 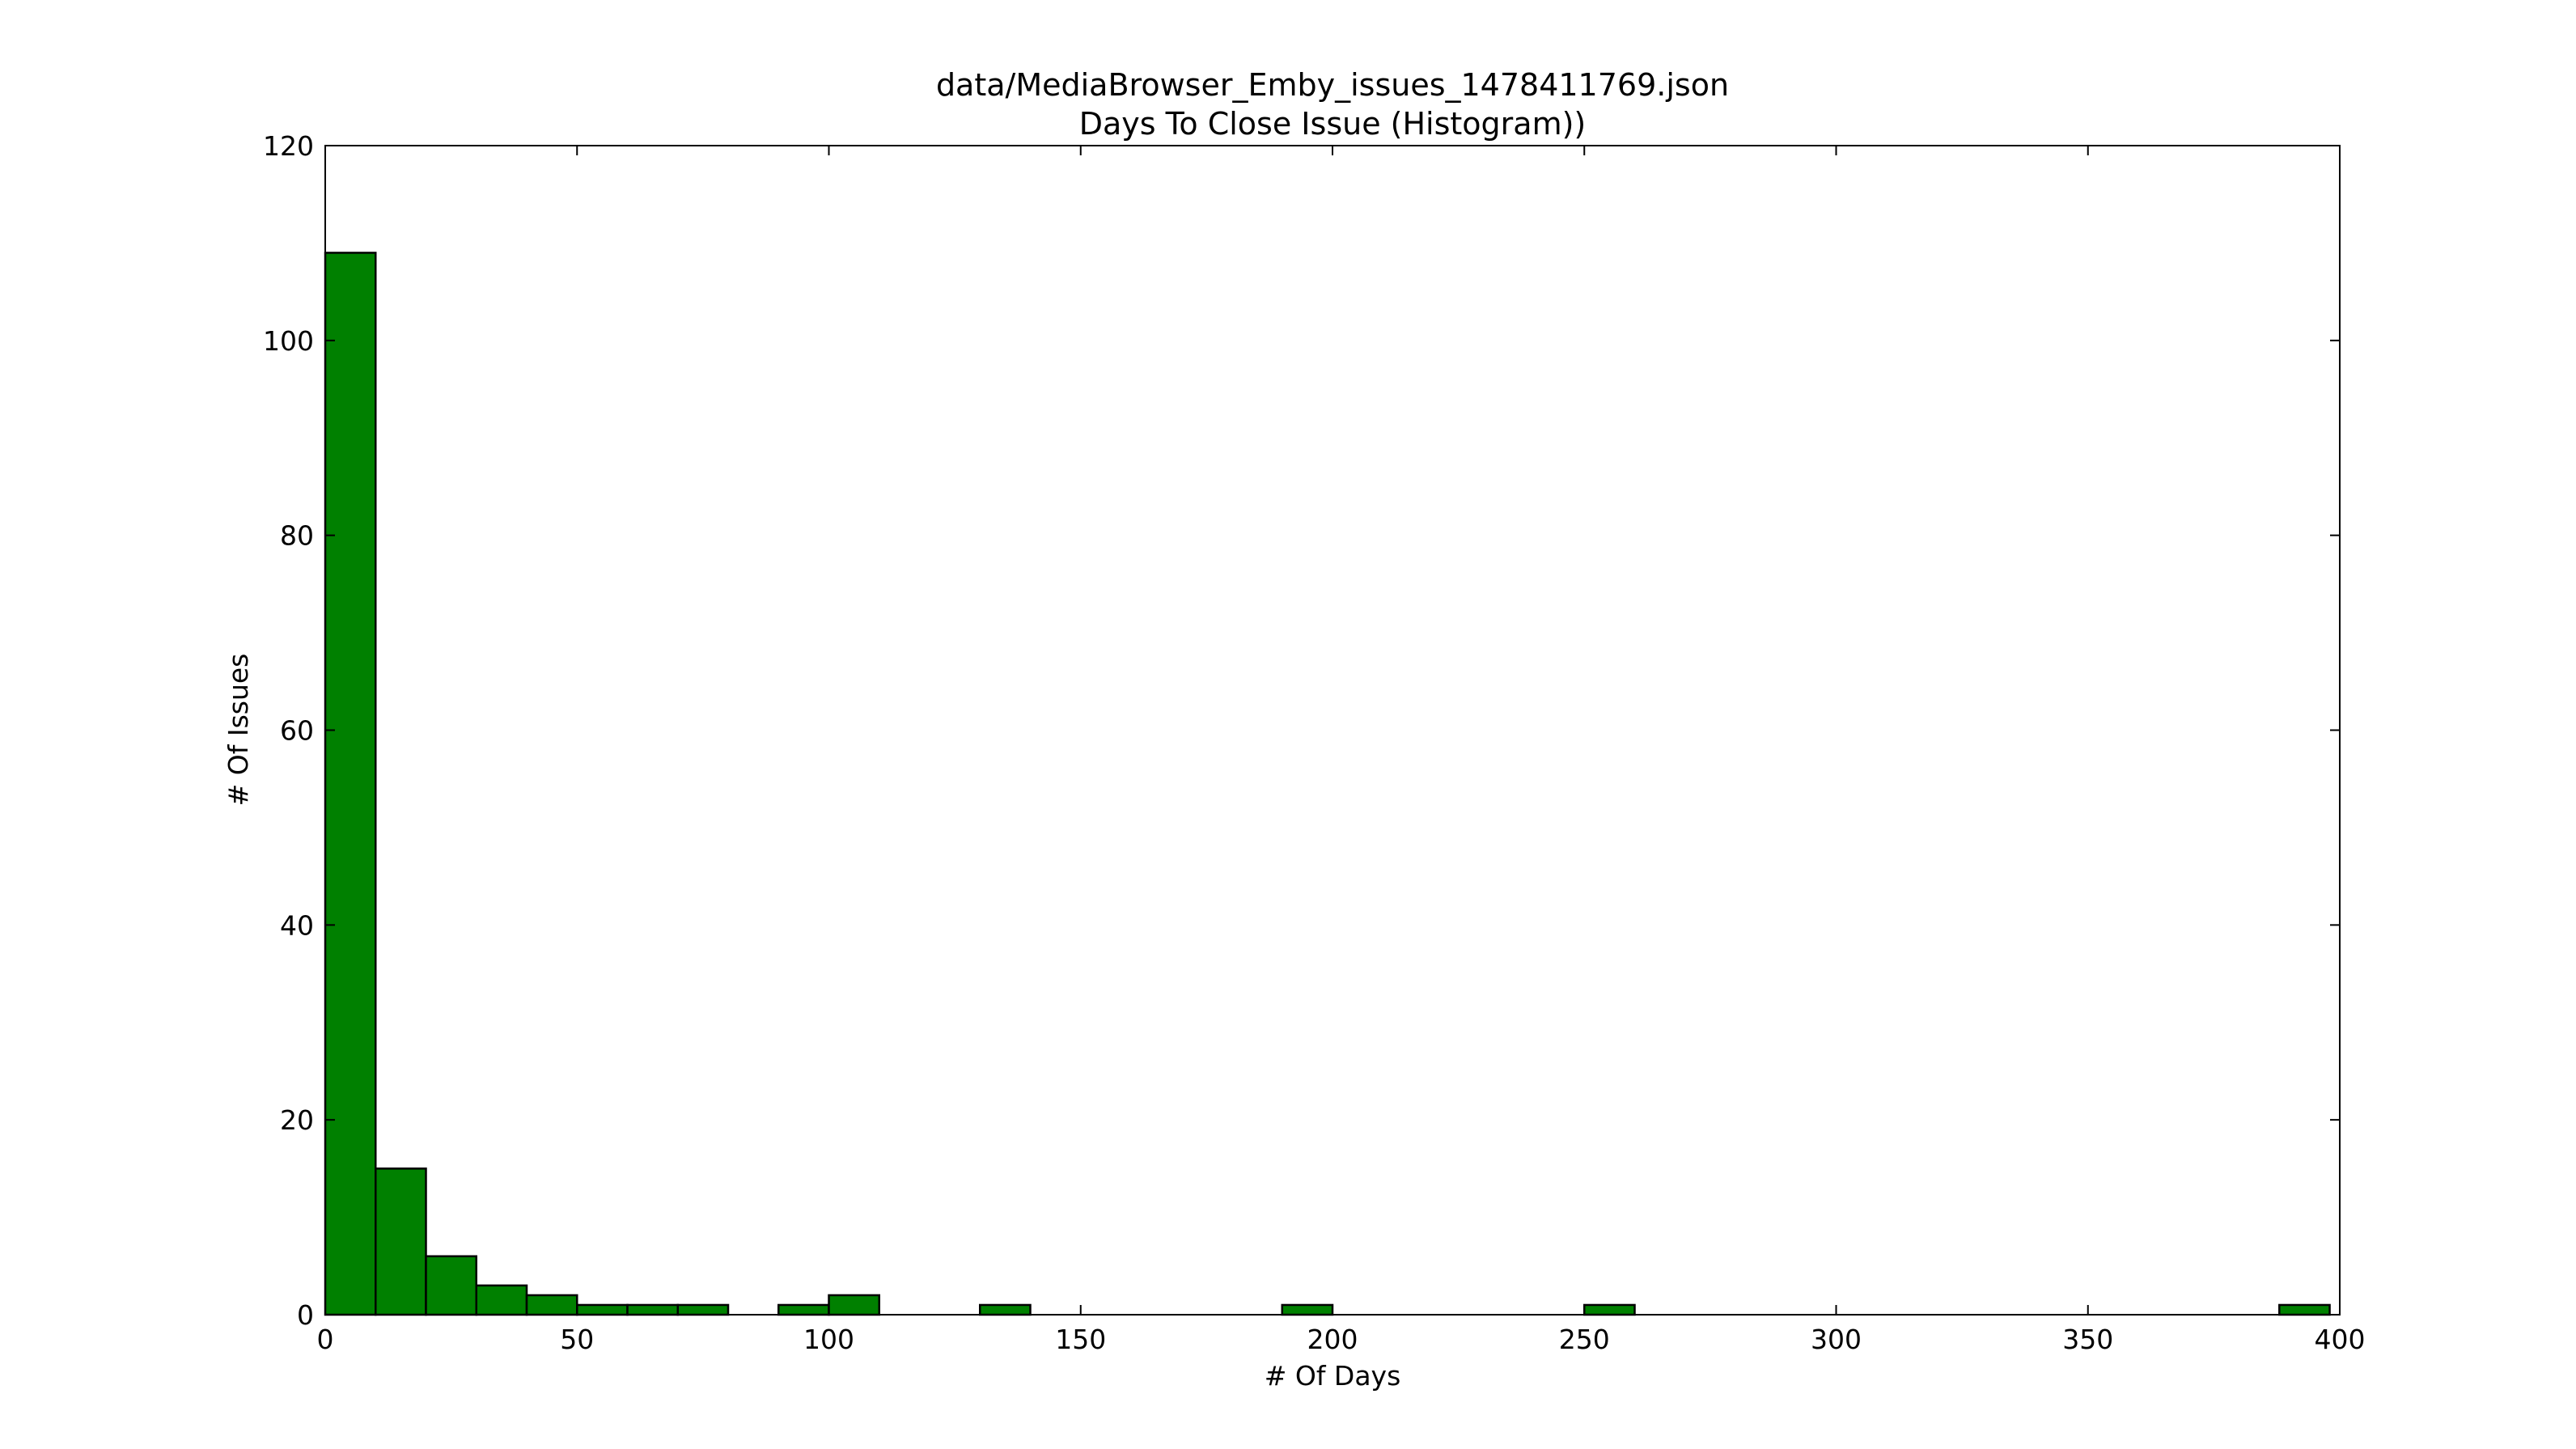 What do you see at coordinates (2087, 1339) in the screenshot?
I see `x-tick-label-7: 350` at bounding box center [2087, 1339].